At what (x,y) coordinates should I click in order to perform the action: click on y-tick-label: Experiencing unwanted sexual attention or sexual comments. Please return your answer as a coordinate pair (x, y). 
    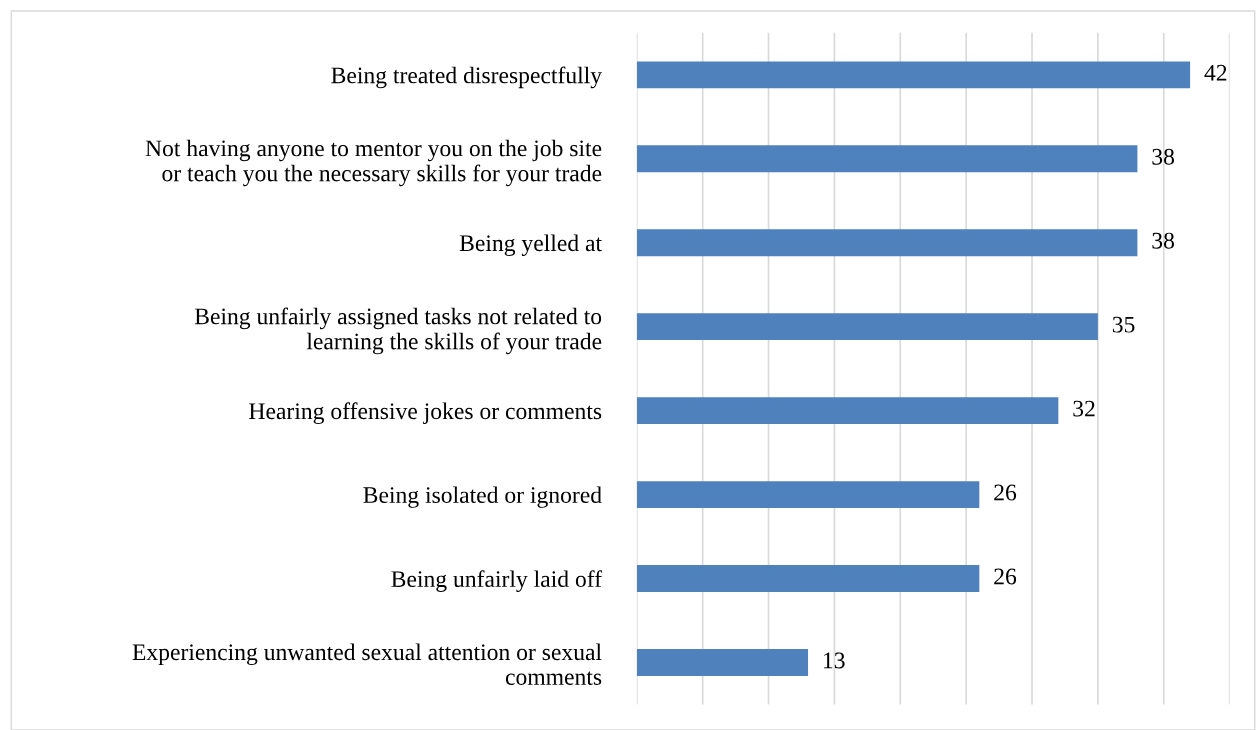
    Looking at the image, I should click on (367, 664).